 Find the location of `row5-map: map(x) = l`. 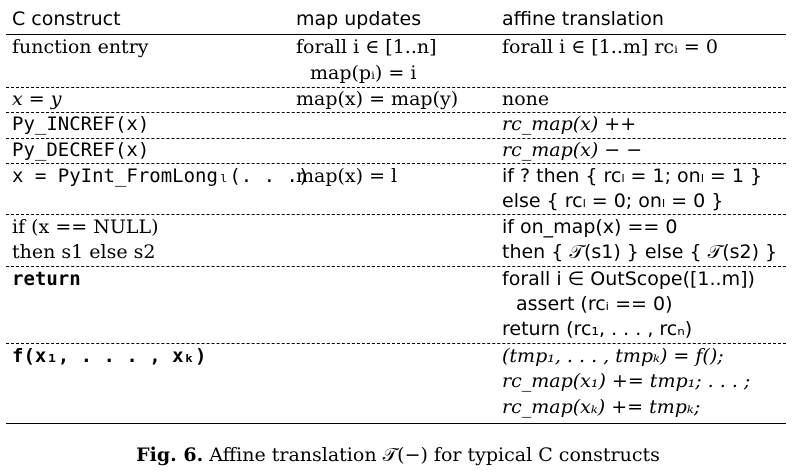

row5-map: map(x) = l is located at coordinates (347, 176).